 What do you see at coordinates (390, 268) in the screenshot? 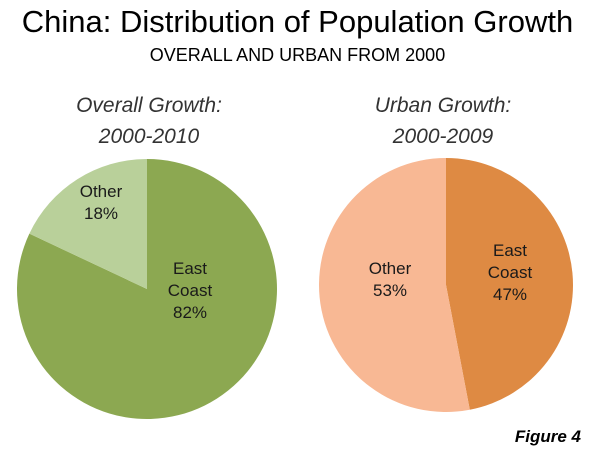
I see `urban-slice-label-line: Other` at bounding box center [390, 268].